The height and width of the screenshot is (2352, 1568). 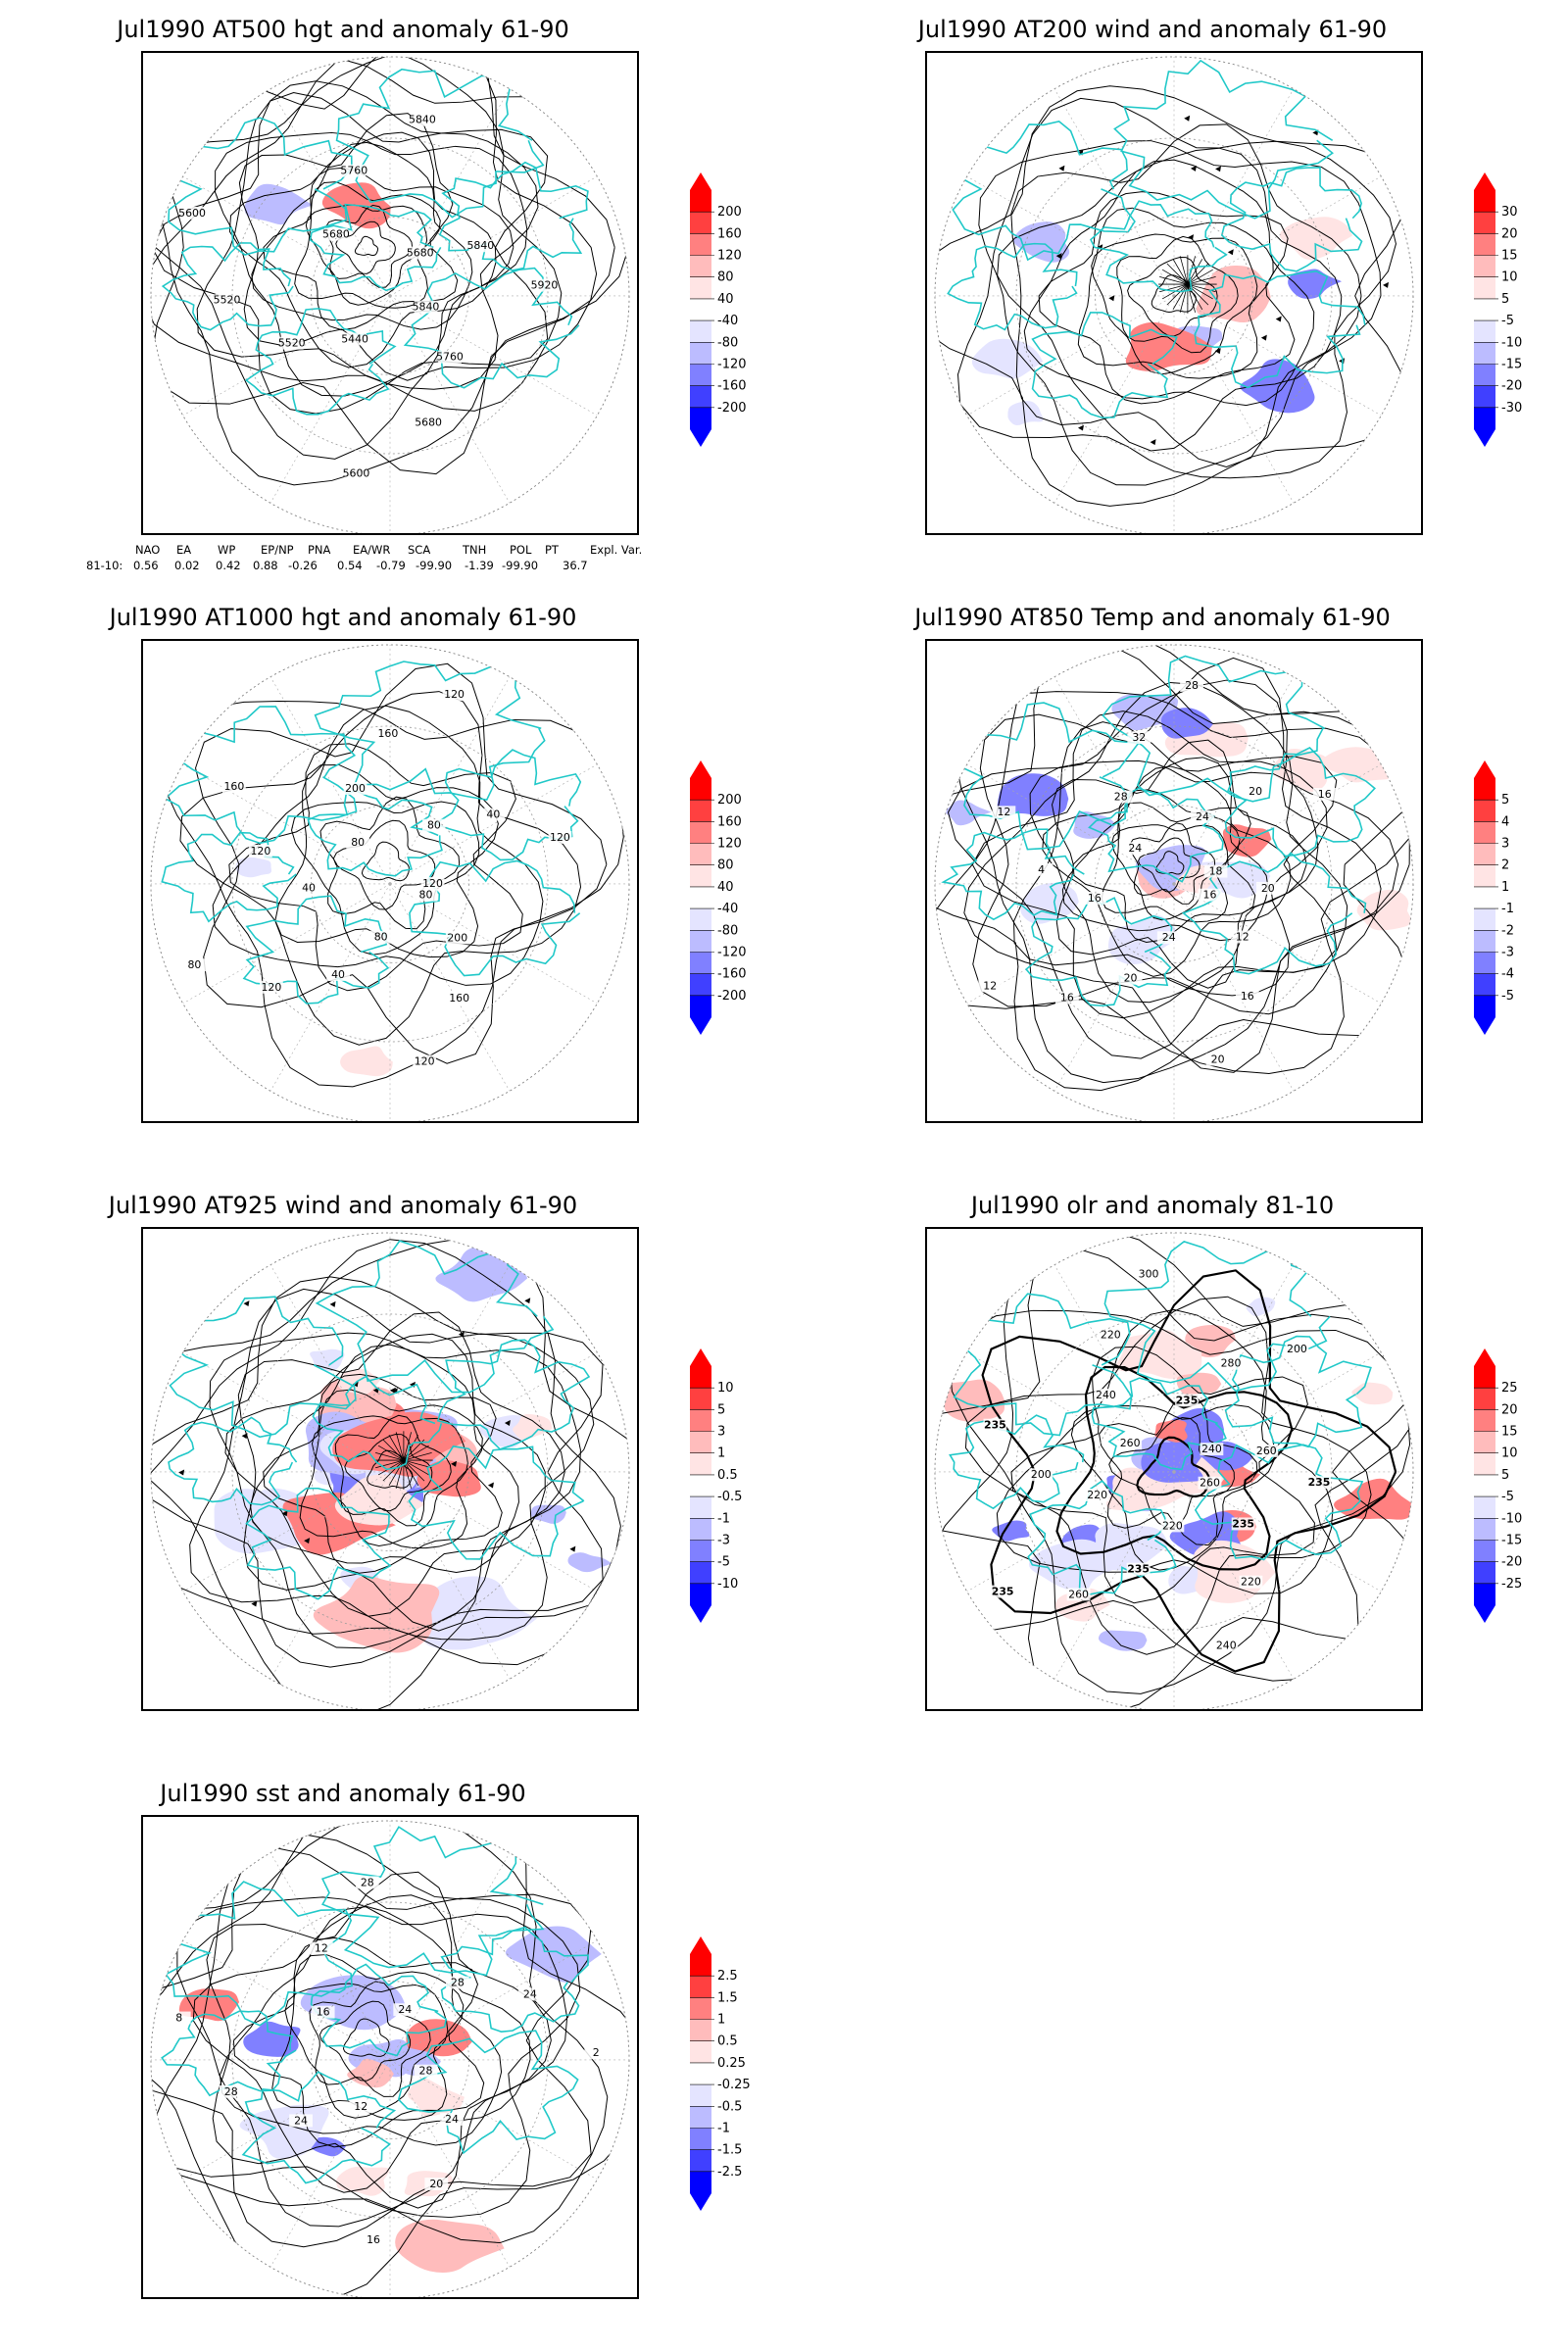 I want to click on colorbar-label: 200, so click(x=729, y=212).